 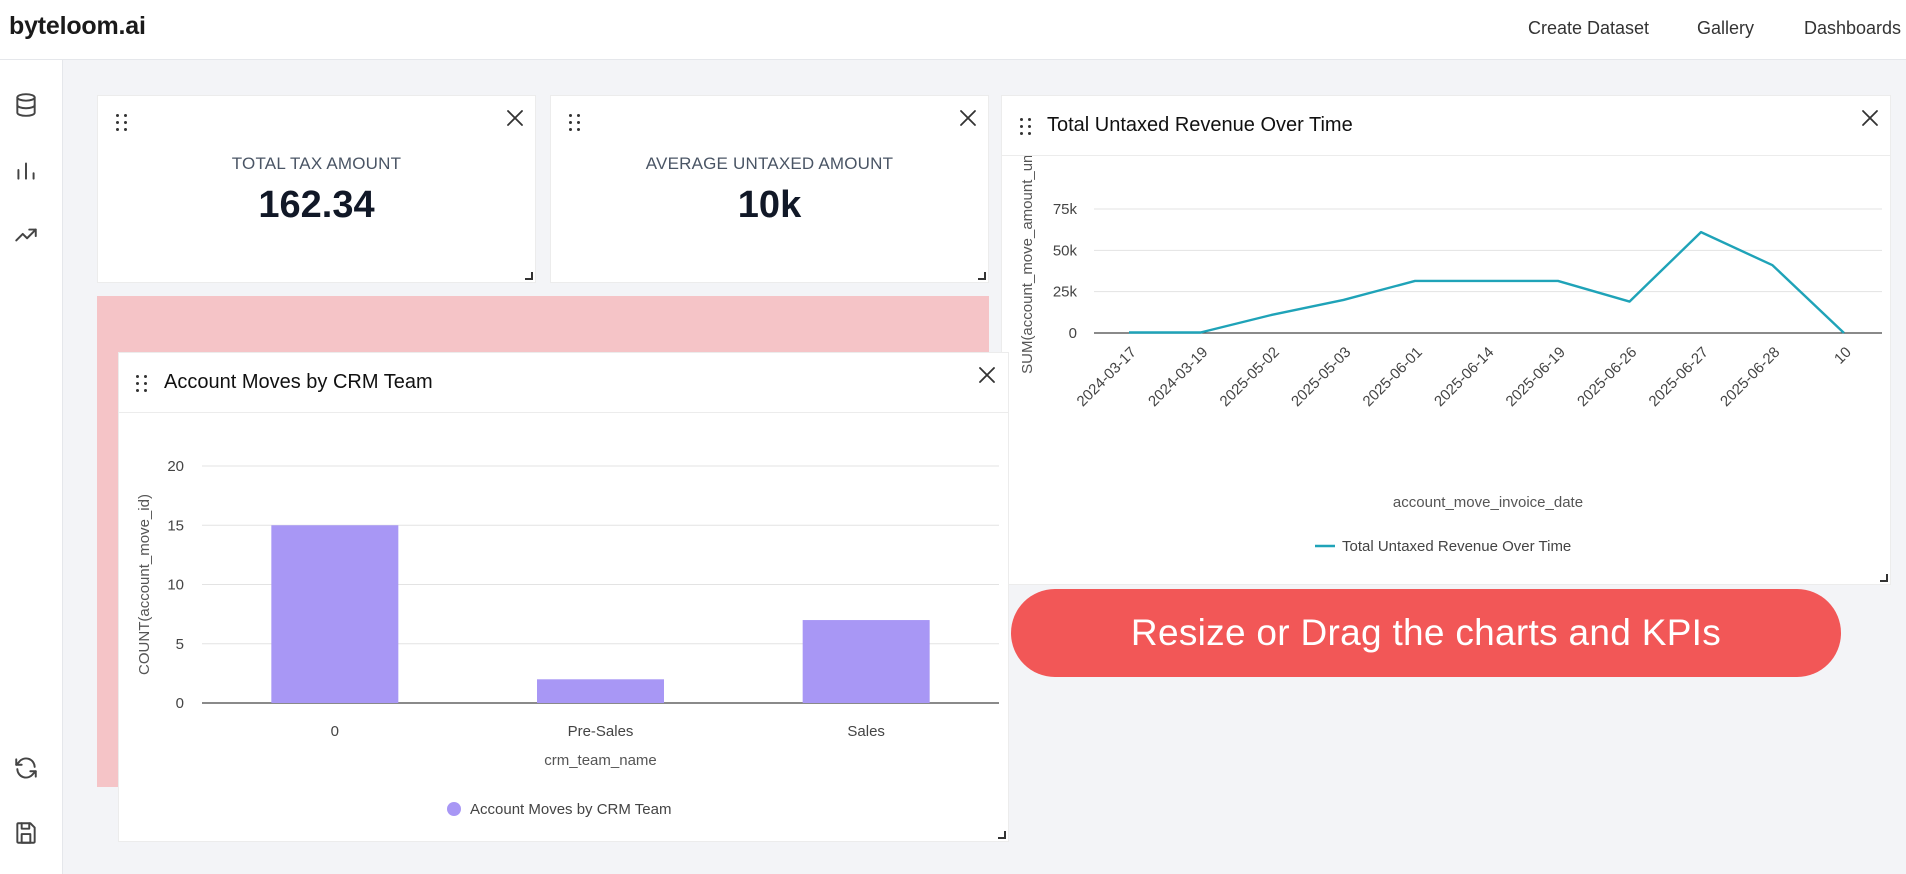 I want to click on save-icon, so click(x=26, y=833).